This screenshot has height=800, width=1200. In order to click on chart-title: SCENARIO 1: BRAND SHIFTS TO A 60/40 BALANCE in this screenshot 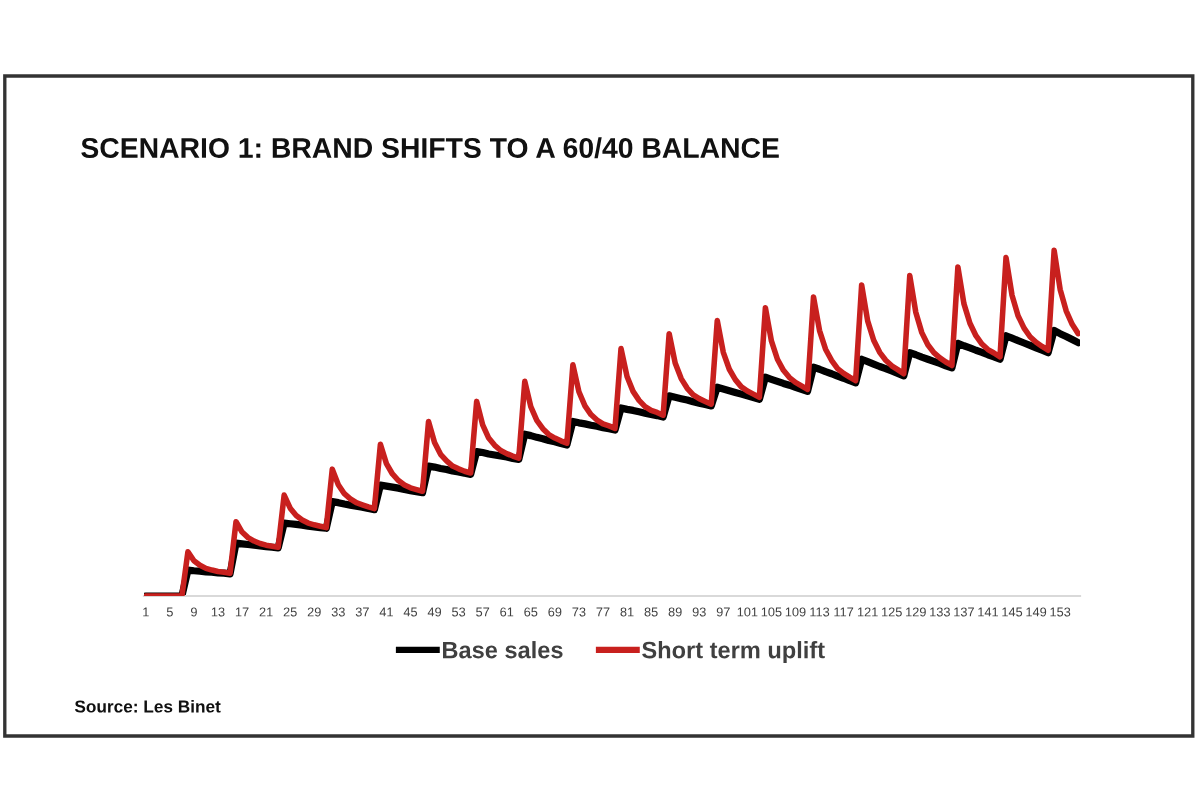, I will do `click(430, 148)`.